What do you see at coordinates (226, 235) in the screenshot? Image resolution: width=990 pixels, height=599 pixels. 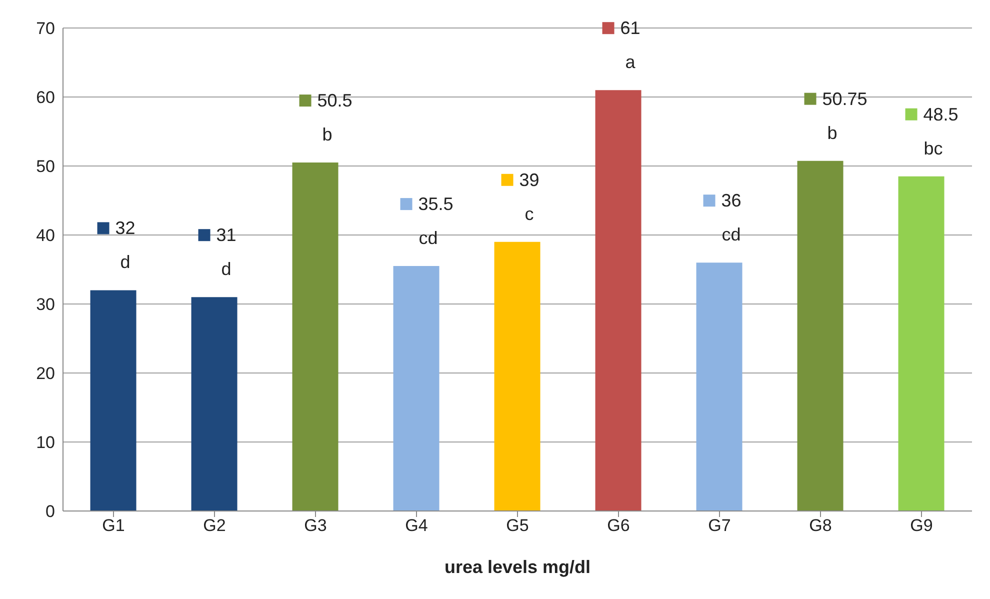 I see `data-label: 31` at bounding box center [226, 235].